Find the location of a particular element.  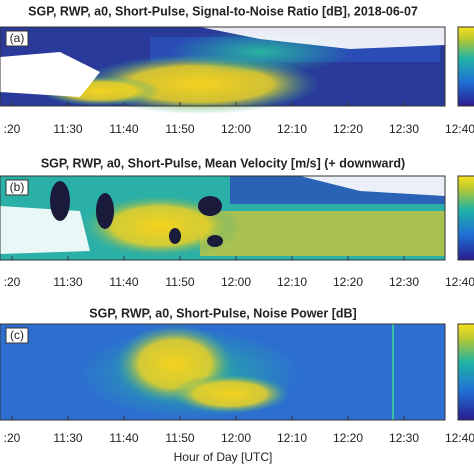

panel-label: (a) is located at coordinates (17, 38).